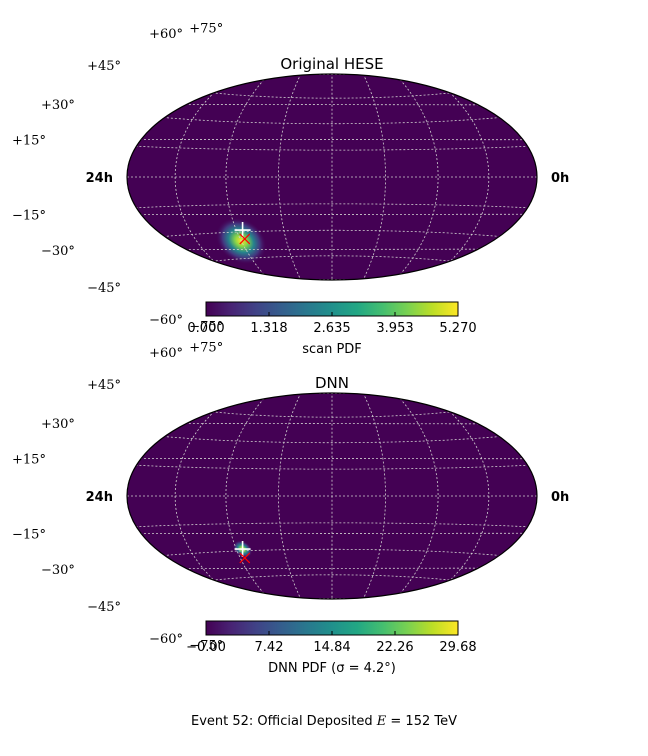  Describe the element at coordinates (332, 349) in the screenshot. I see `colorbar-label: scan PDF` at that location.